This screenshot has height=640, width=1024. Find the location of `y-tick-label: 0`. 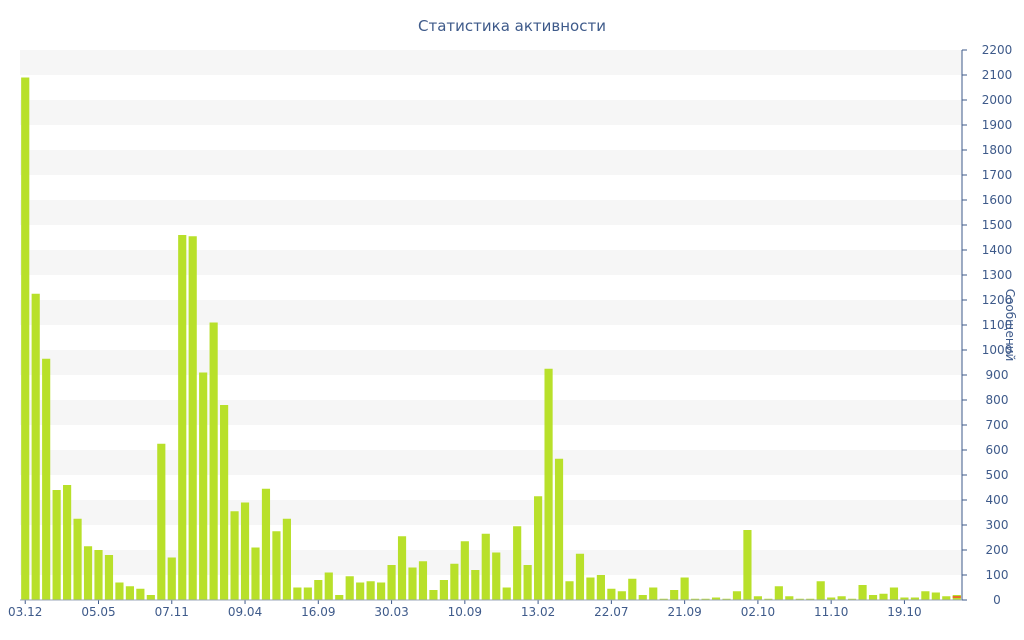

y-tick-label: 0 is located at coordinates (997, 600).